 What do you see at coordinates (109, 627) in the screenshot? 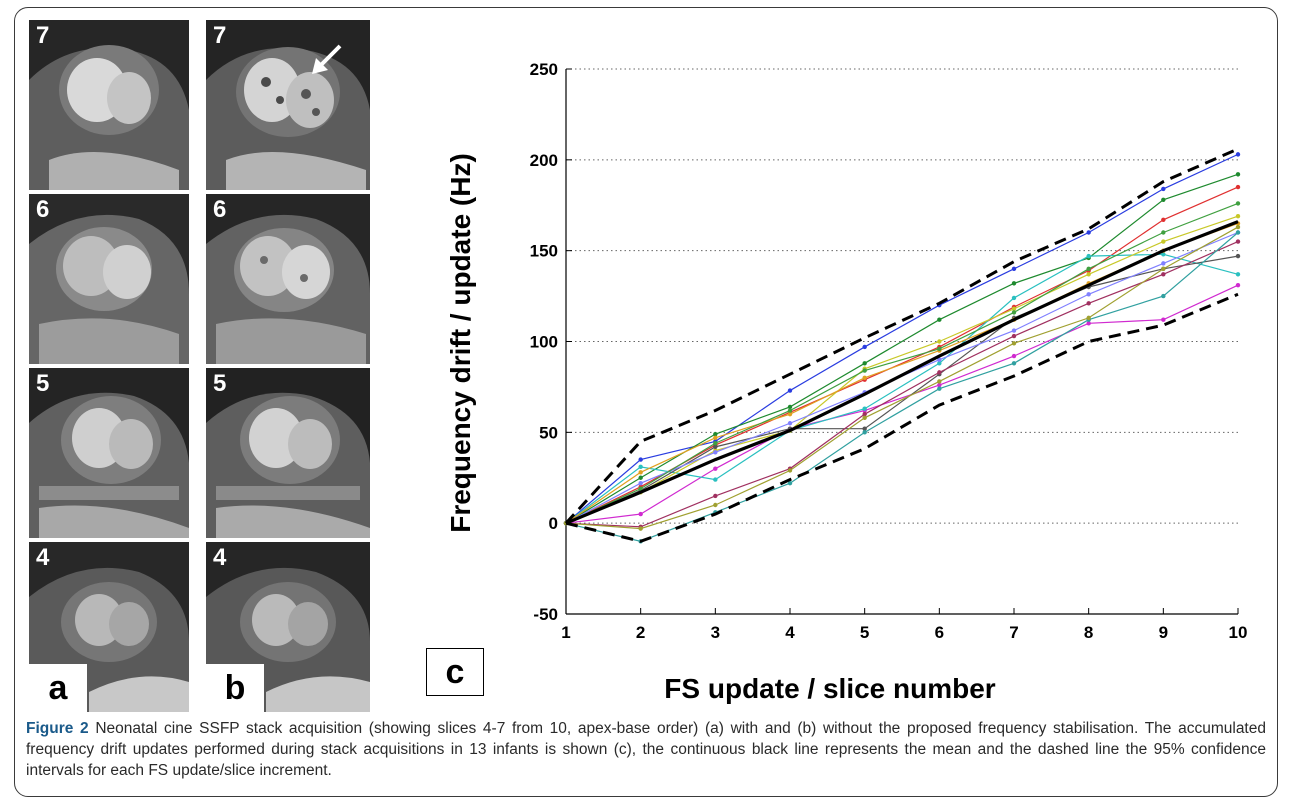
I see `panel-a-slice-4: 4 a` at bounding box center [109, 627].